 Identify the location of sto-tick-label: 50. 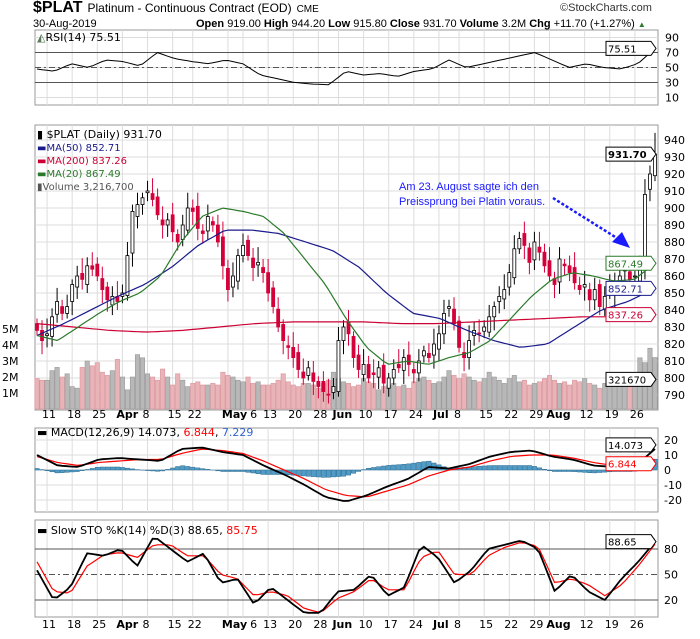
(671, 575).